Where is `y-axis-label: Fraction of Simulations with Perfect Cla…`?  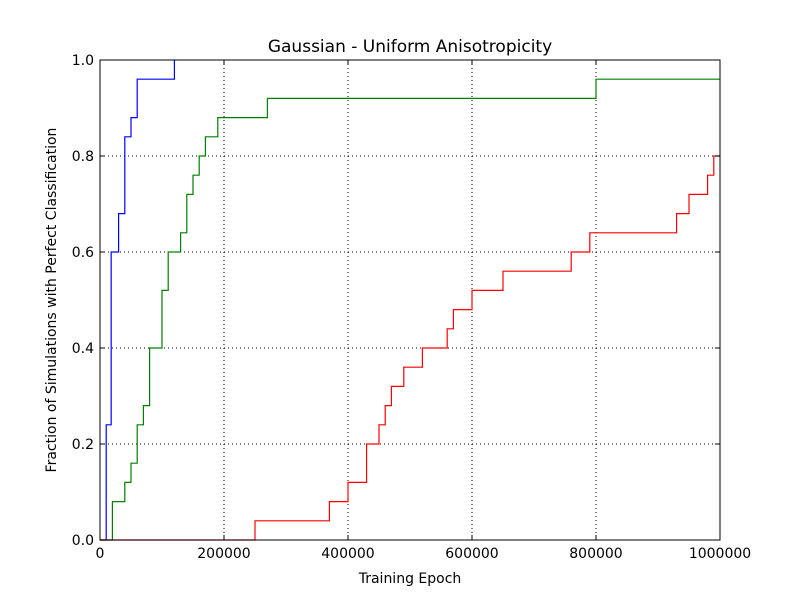 y-axis-label: Fraction of Simulations with Perfect Cla… is located at coordinates (52, 300).